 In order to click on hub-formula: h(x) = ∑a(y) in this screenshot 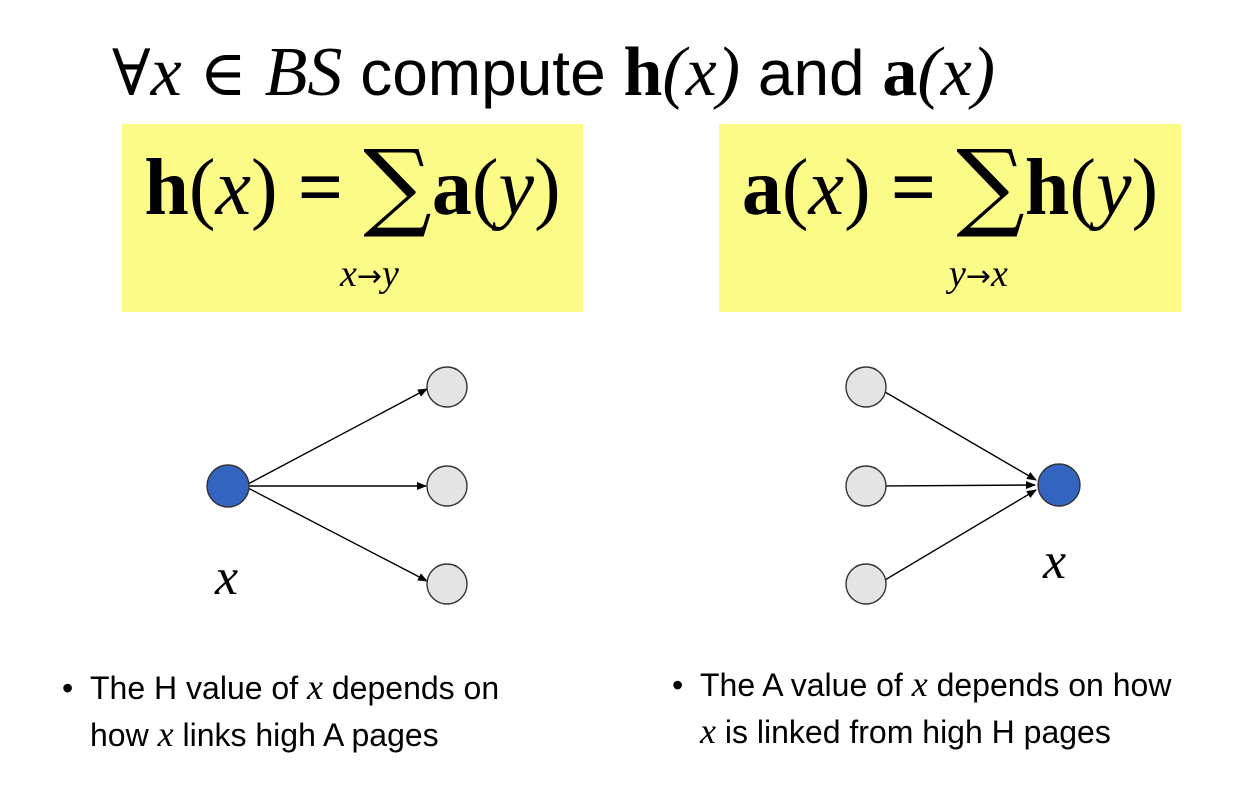, I will do `click(352, 186)`.